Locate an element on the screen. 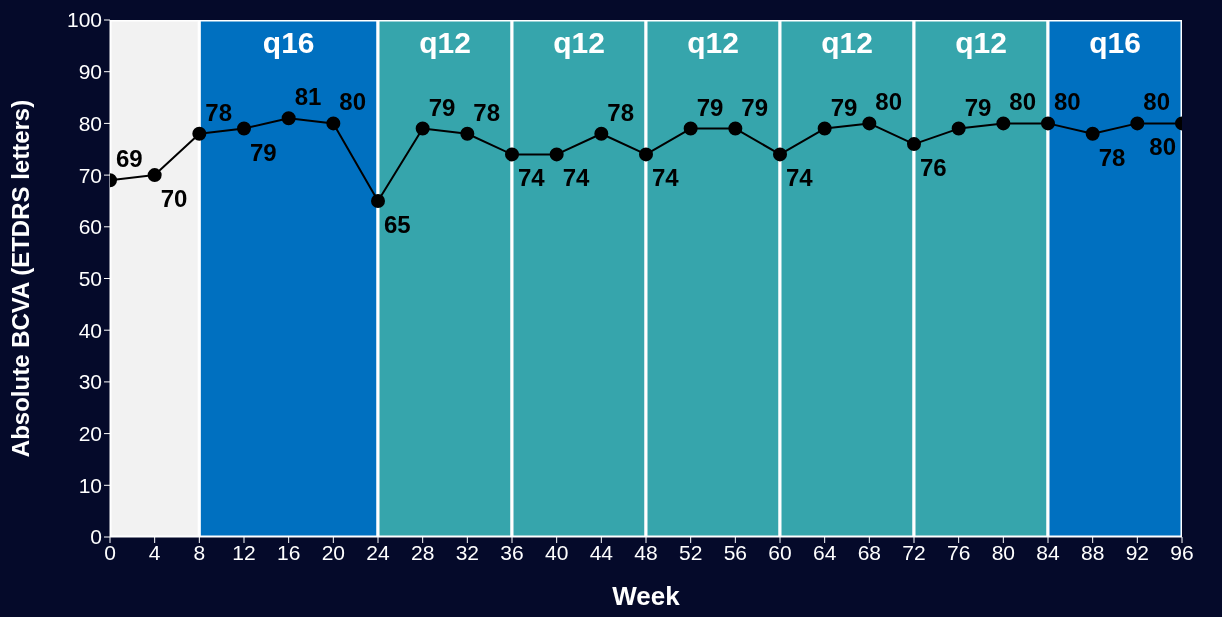 The width and height of the screenshot is (1222, 617). y-tick-label: 80 is located at coordinates (90, 123).